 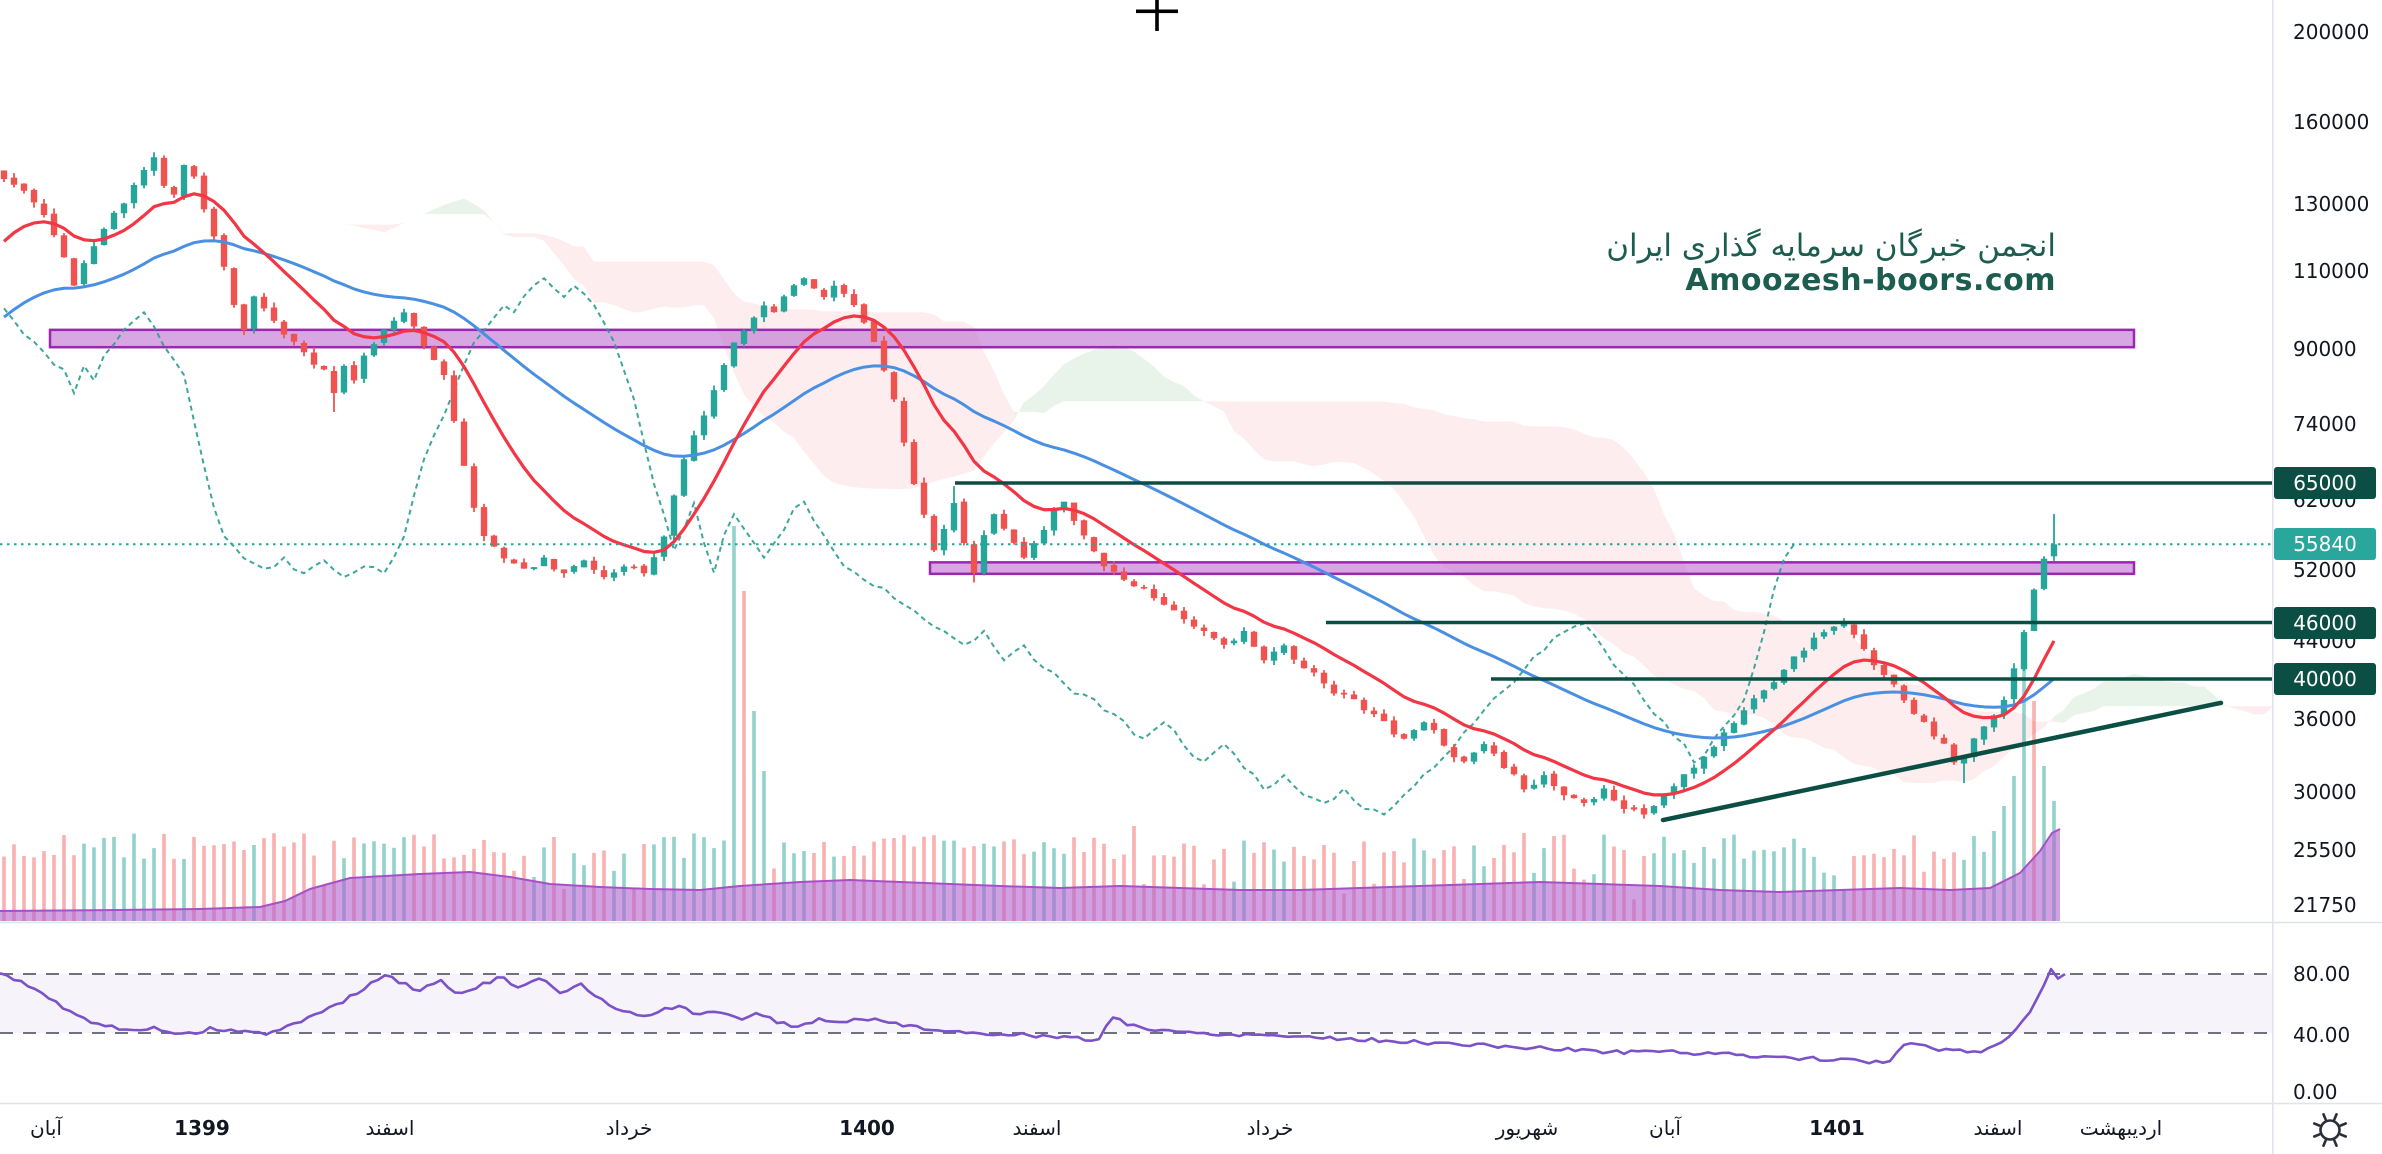 What do you see at coordinates (1030, 874) in the screenshot?
I see `volume-ma-area` at bounding box center [1030, 874].